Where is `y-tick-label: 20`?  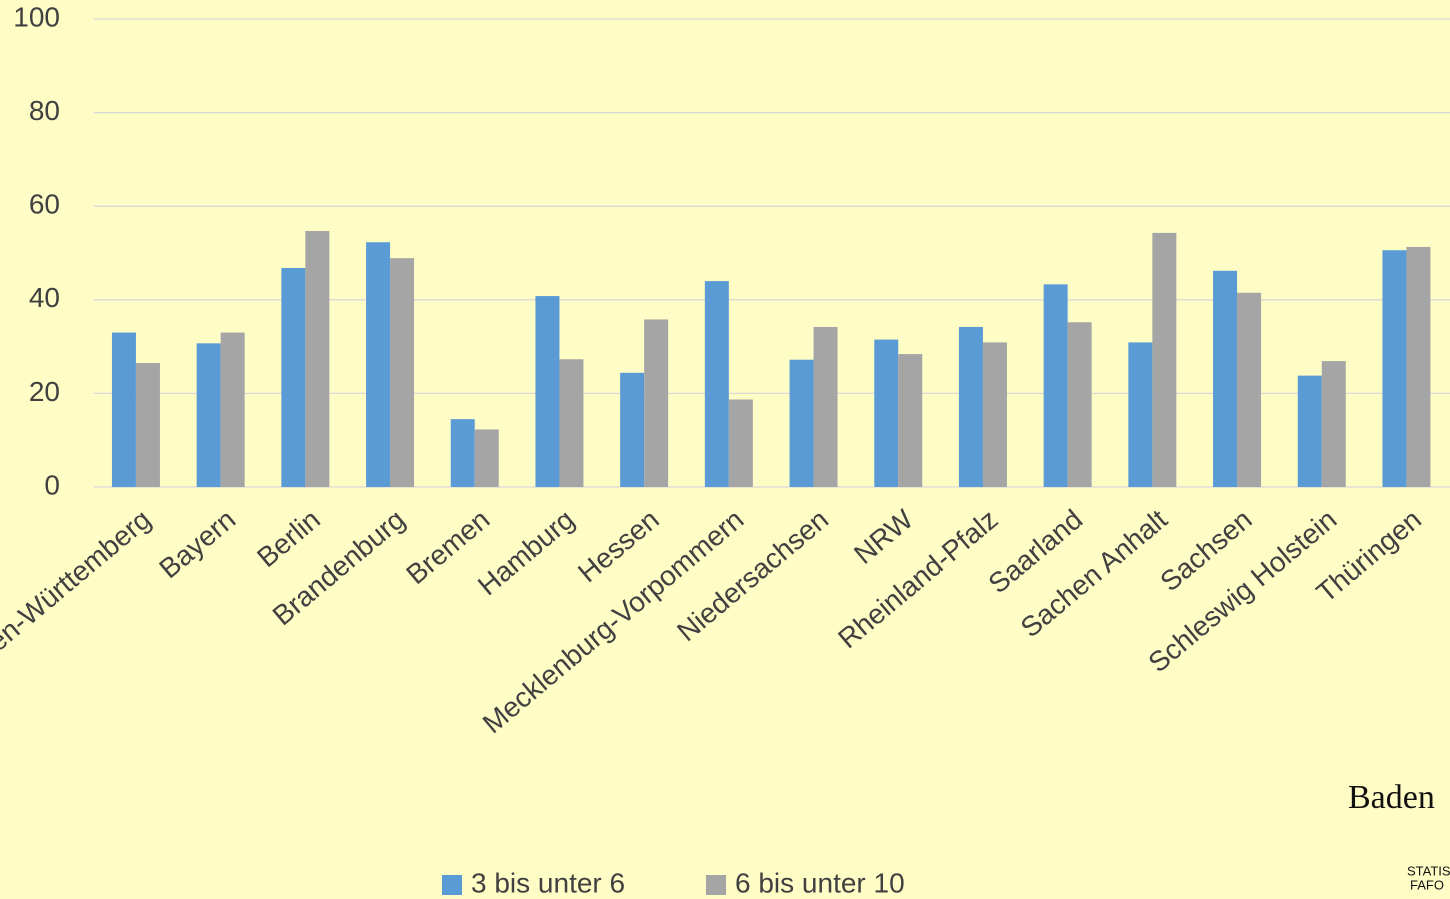
y-tick-label: 20 is located at coordinates (44, 391).